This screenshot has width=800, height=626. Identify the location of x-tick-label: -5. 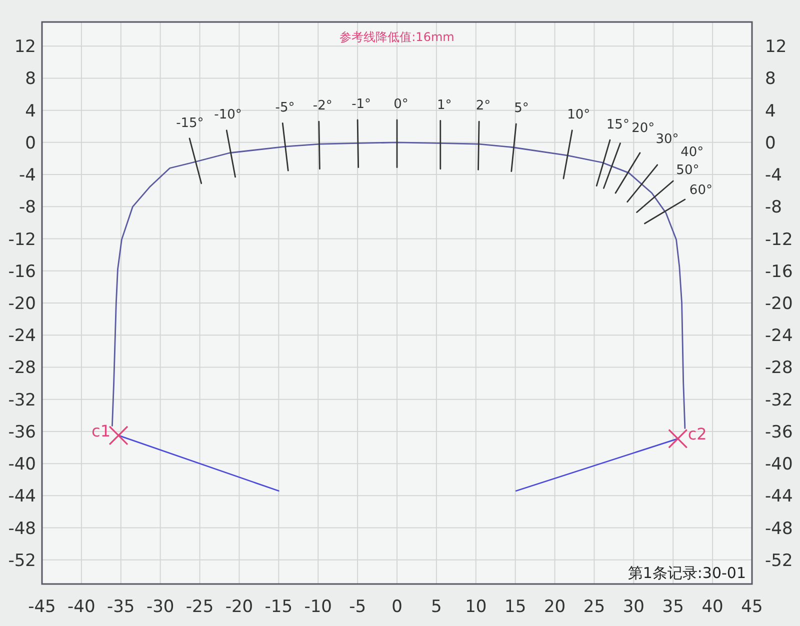
(357, 607).